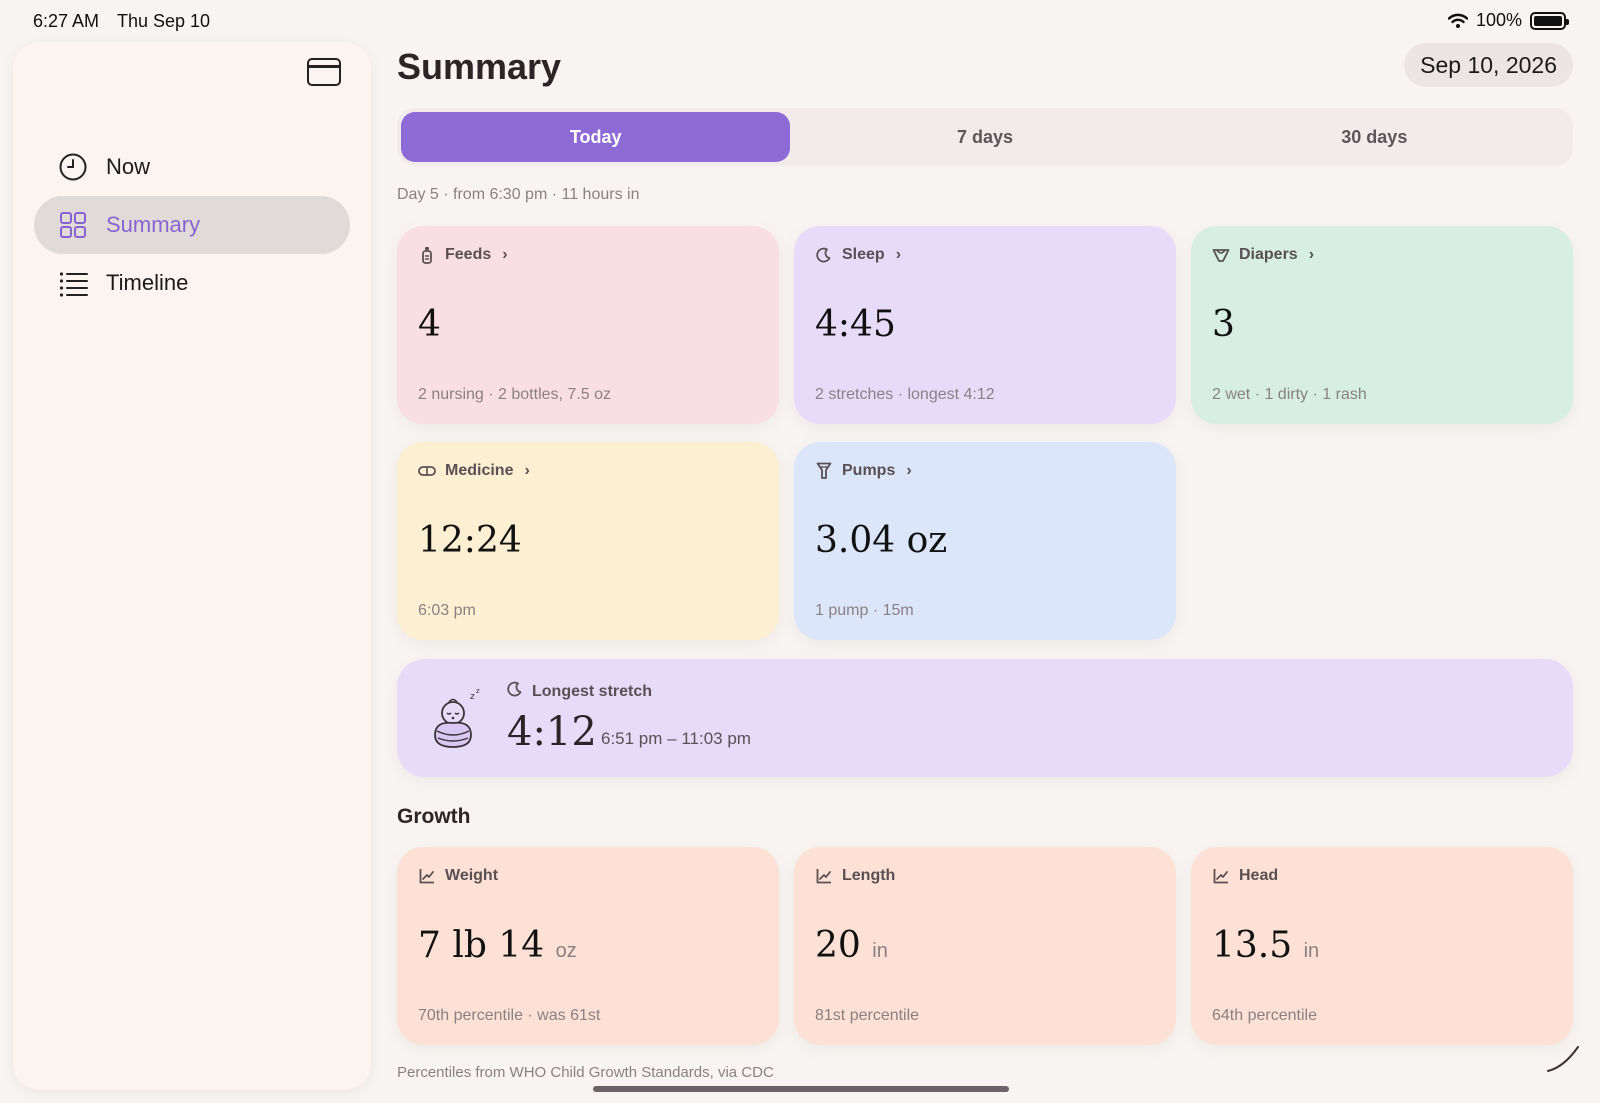 The width and height of the screenshot is (1600, 1103). I want to click on pencil-hover-icon, so click(1563, 1059).